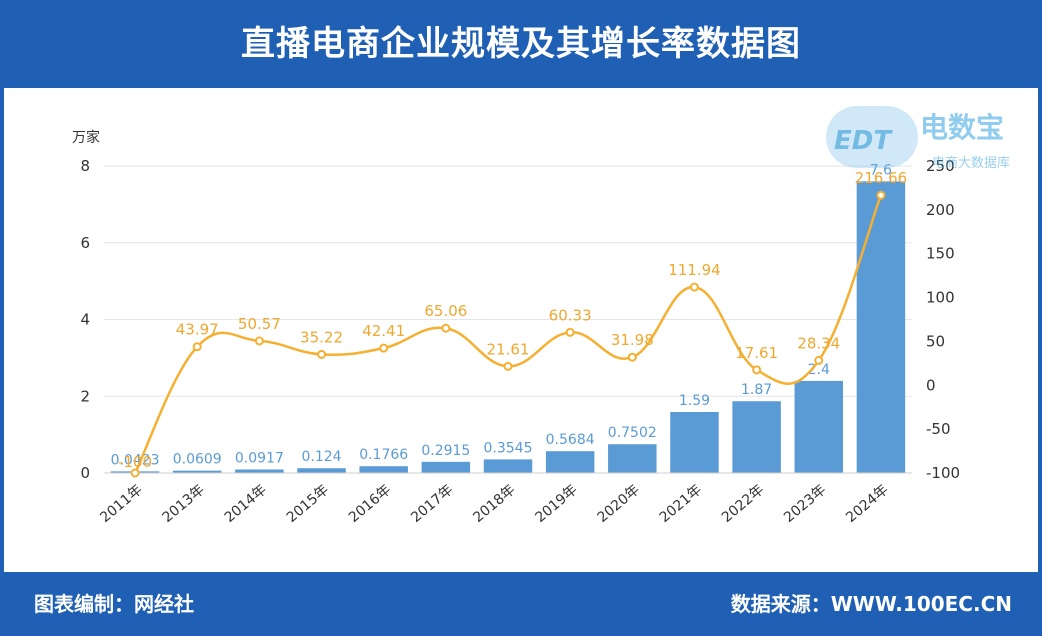  What do you see at coordinates (694, 401) in the screenshot?
I see `bar-data-label: 1.59` at bounding box center [694, 401].